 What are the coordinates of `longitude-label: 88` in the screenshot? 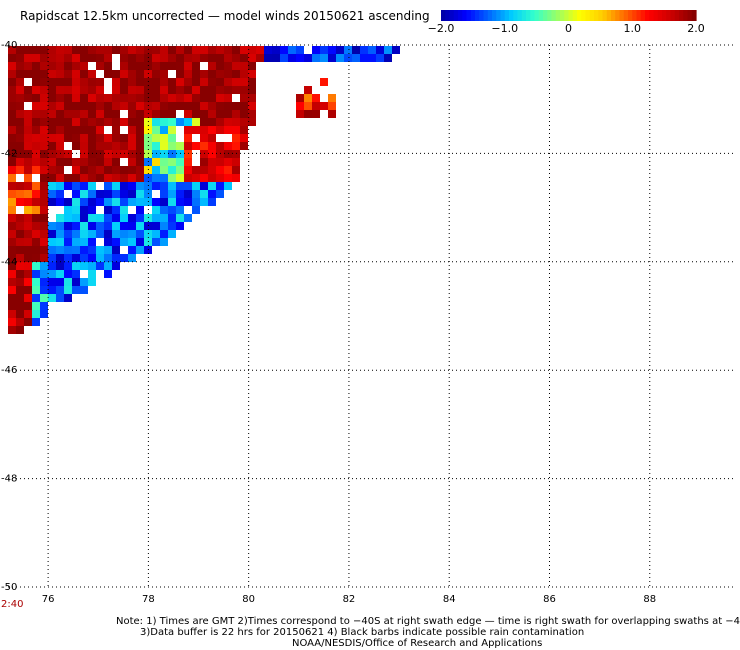 It's located at (649, 599).